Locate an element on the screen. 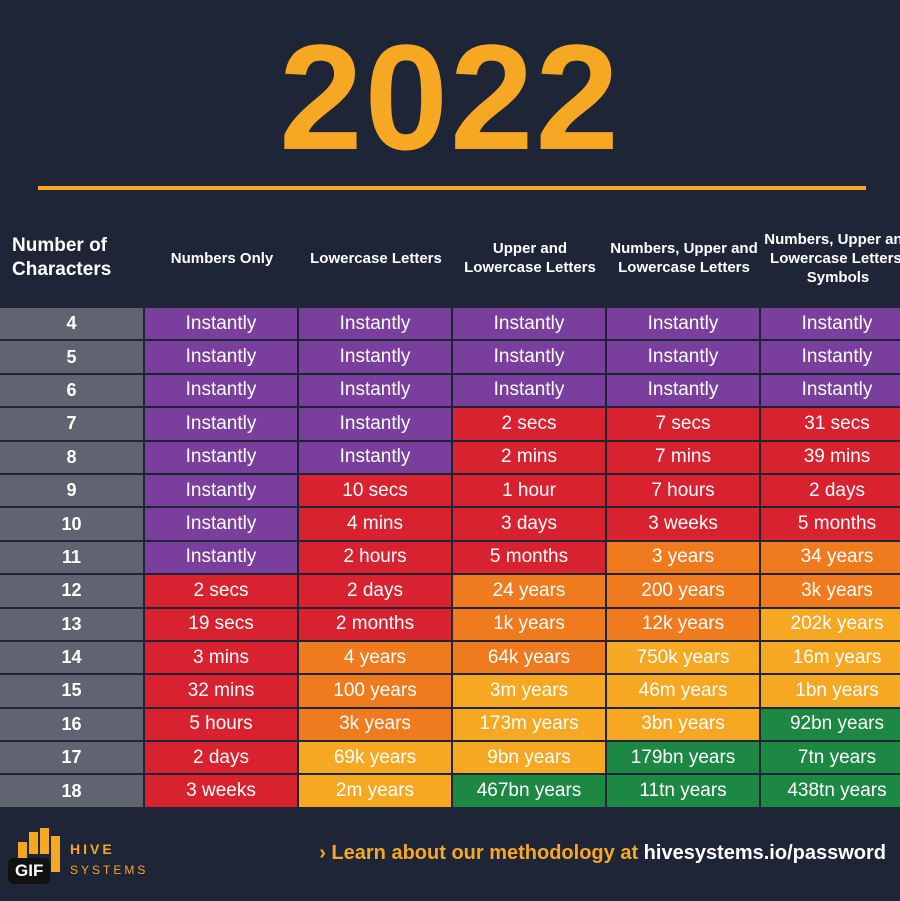  time-cell: 3m years is located at coordinates (529, 691).